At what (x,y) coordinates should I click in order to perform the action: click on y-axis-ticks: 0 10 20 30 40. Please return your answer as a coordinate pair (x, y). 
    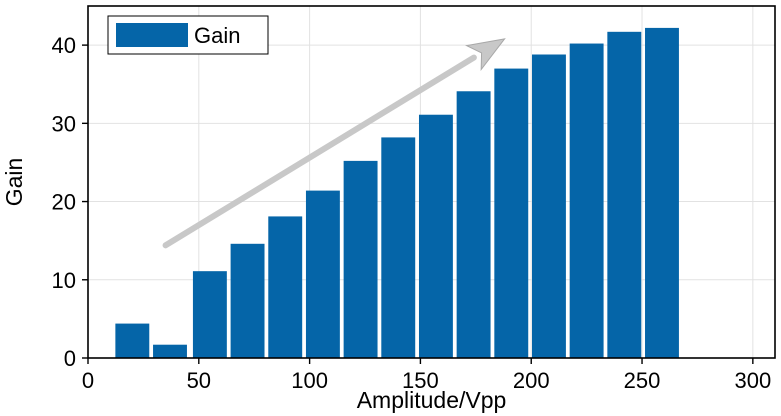
    Looking at the image, I should click on (70, 202).